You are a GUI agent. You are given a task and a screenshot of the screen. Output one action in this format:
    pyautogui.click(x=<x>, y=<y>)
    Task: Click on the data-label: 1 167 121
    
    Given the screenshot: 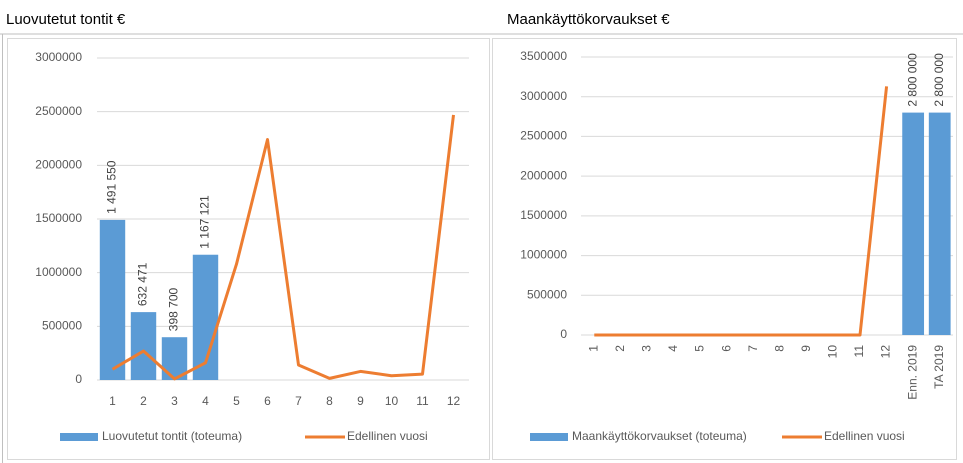 What is the action you would take?
    pyautogui.click(x=205, y=222)
    